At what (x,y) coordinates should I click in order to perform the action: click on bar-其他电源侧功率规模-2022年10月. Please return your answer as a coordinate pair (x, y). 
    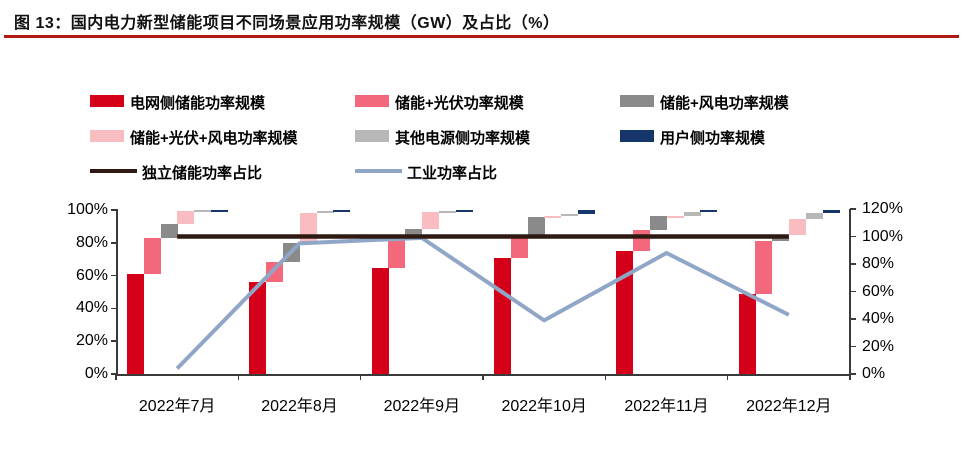
    Looking at the image, I should click on (570, 215).